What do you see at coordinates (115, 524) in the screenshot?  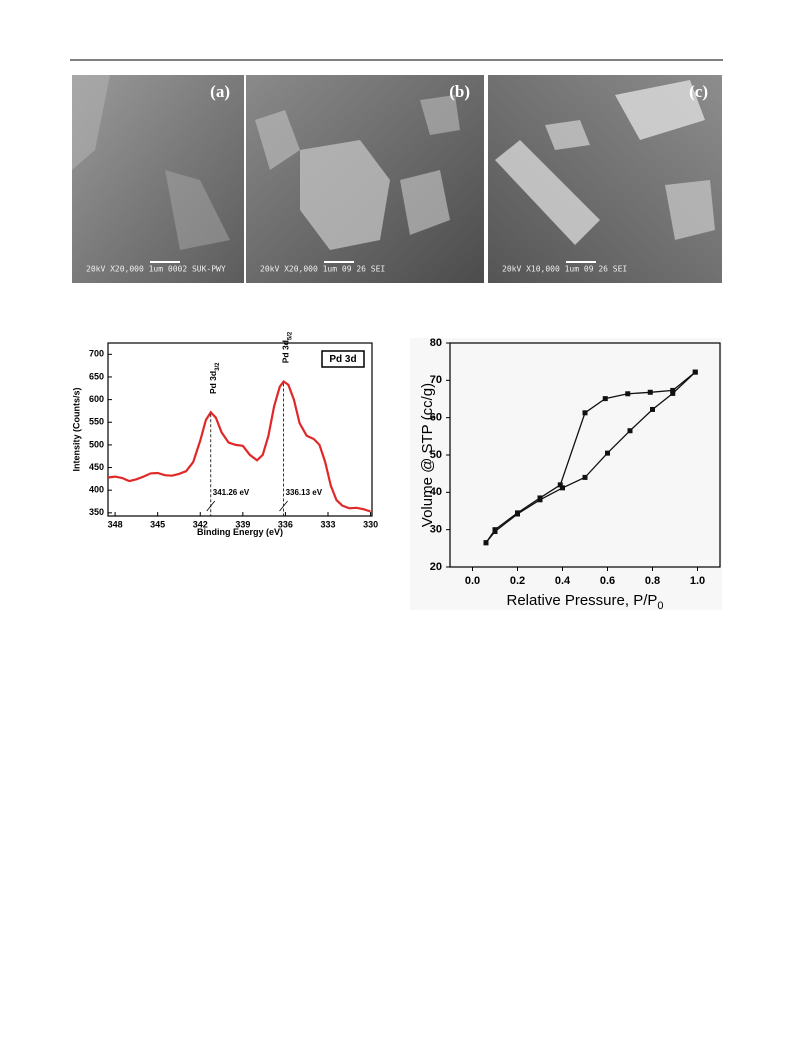 I see `x-tick-label: 348` at bounding box center [115, 524].